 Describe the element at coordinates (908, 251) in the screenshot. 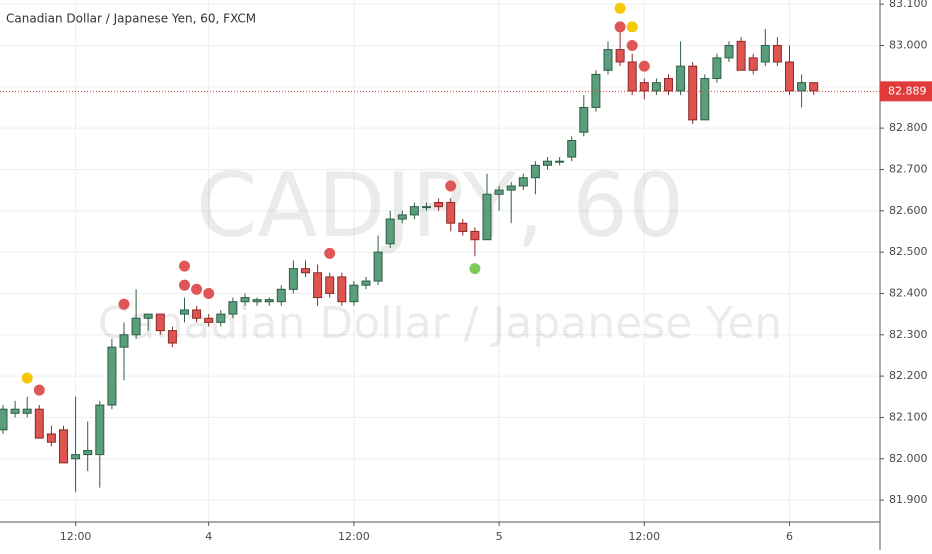

I see `y-tick-label: 82.500` at that location.